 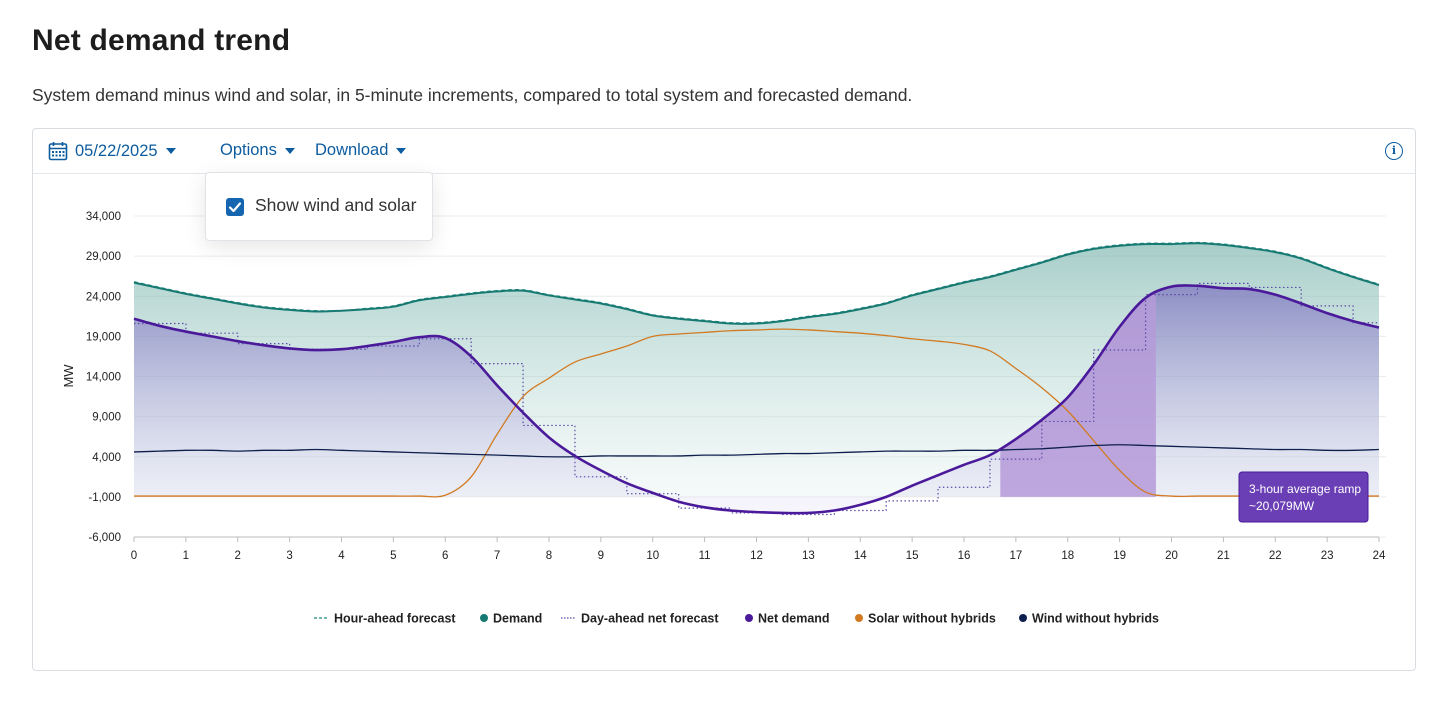 I want to click on options-menu-button: Options, so click(x=257, y=150).